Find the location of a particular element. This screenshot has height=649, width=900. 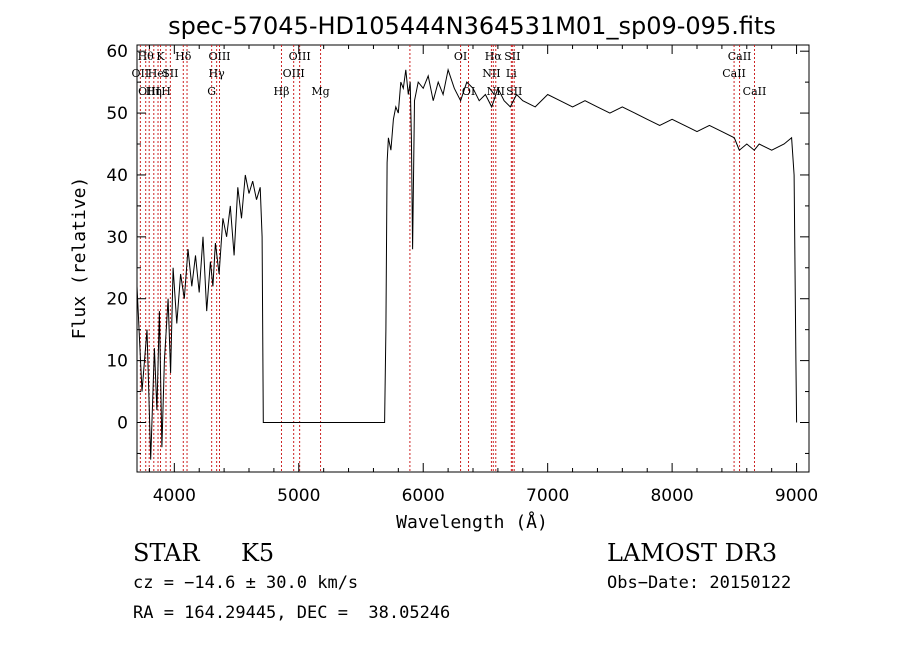

line-marker-label-16: Mg is located at coordinates (320, 91).